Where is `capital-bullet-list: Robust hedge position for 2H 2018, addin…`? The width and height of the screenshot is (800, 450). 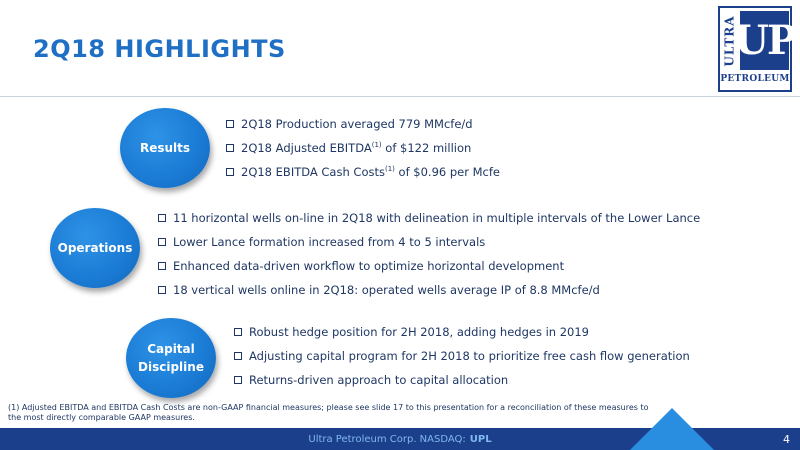 capital-bullet-list: Robust hedge position for 2H 2018, addin… is located at coordinates (462, 356).